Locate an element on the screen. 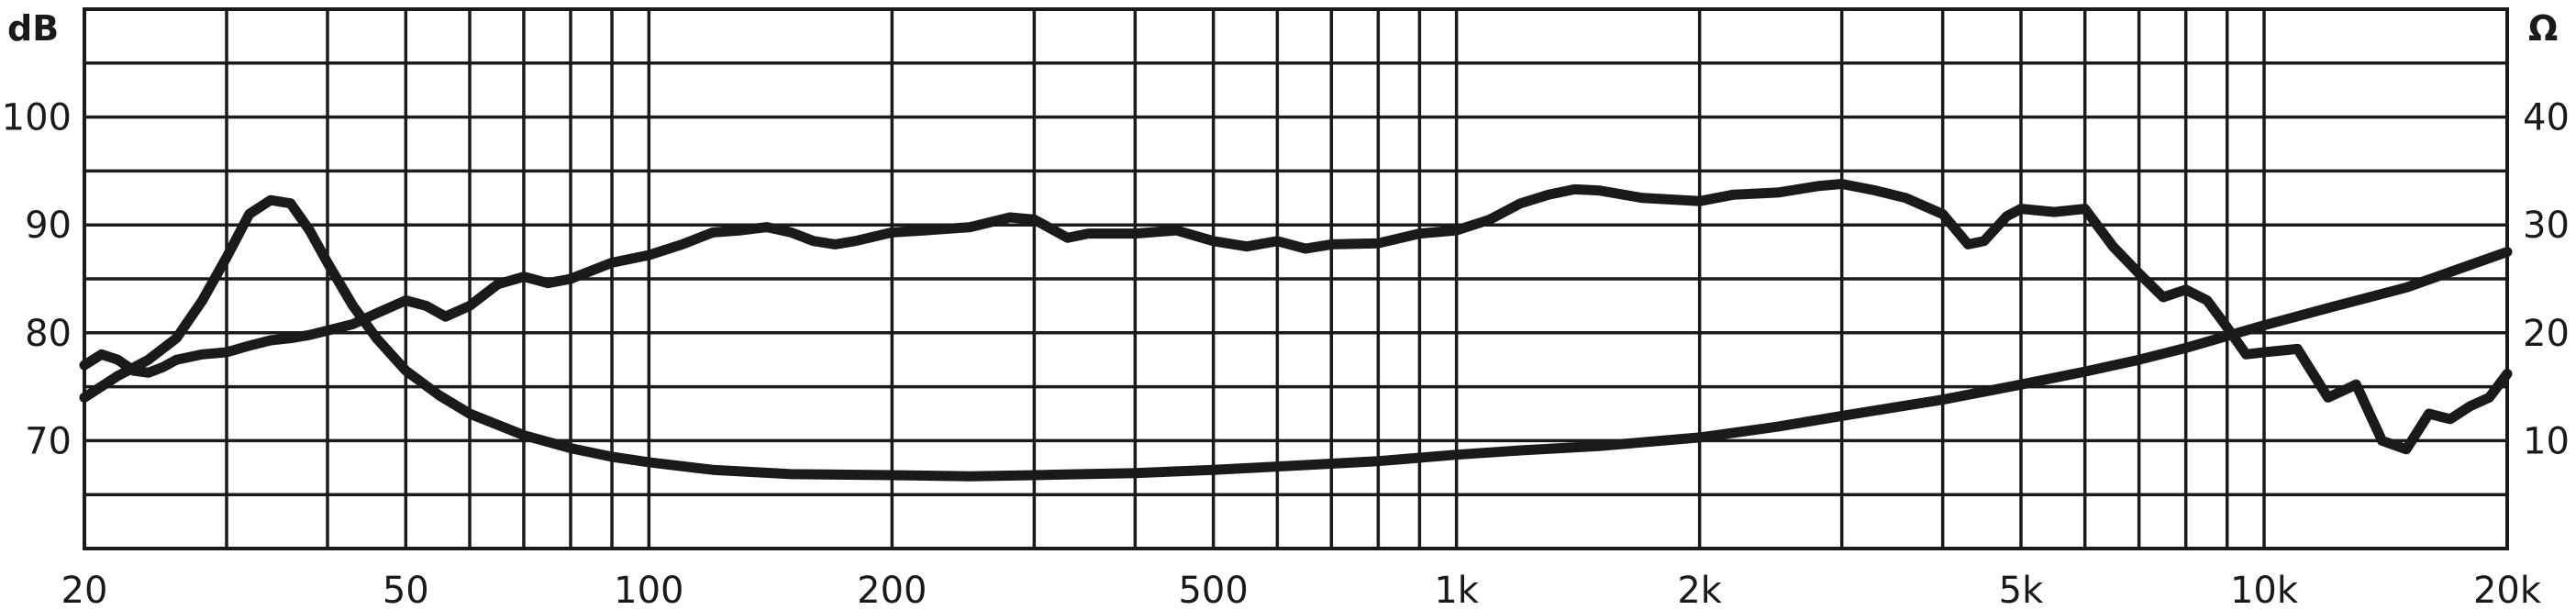 The image size is (2576, 610). y-left-unit-label: dB is located at coordinates (33, 28).